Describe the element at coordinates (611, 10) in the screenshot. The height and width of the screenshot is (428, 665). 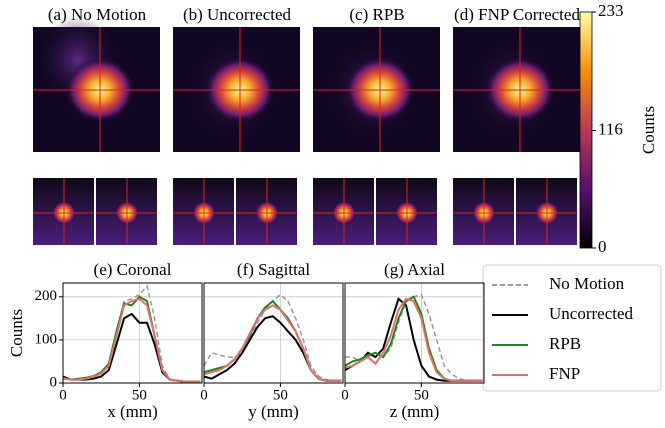
I see `colorbar-tick-label: 233` at that location.